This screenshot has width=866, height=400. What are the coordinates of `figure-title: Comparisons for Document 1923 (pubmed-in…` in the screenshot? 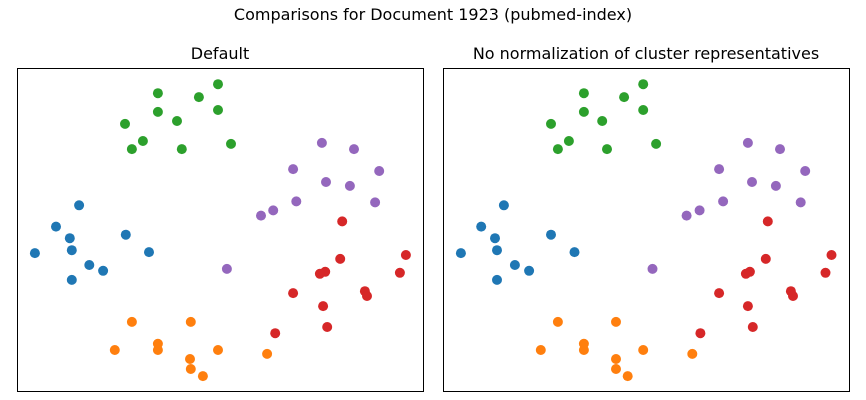 It's located at (433, 14).